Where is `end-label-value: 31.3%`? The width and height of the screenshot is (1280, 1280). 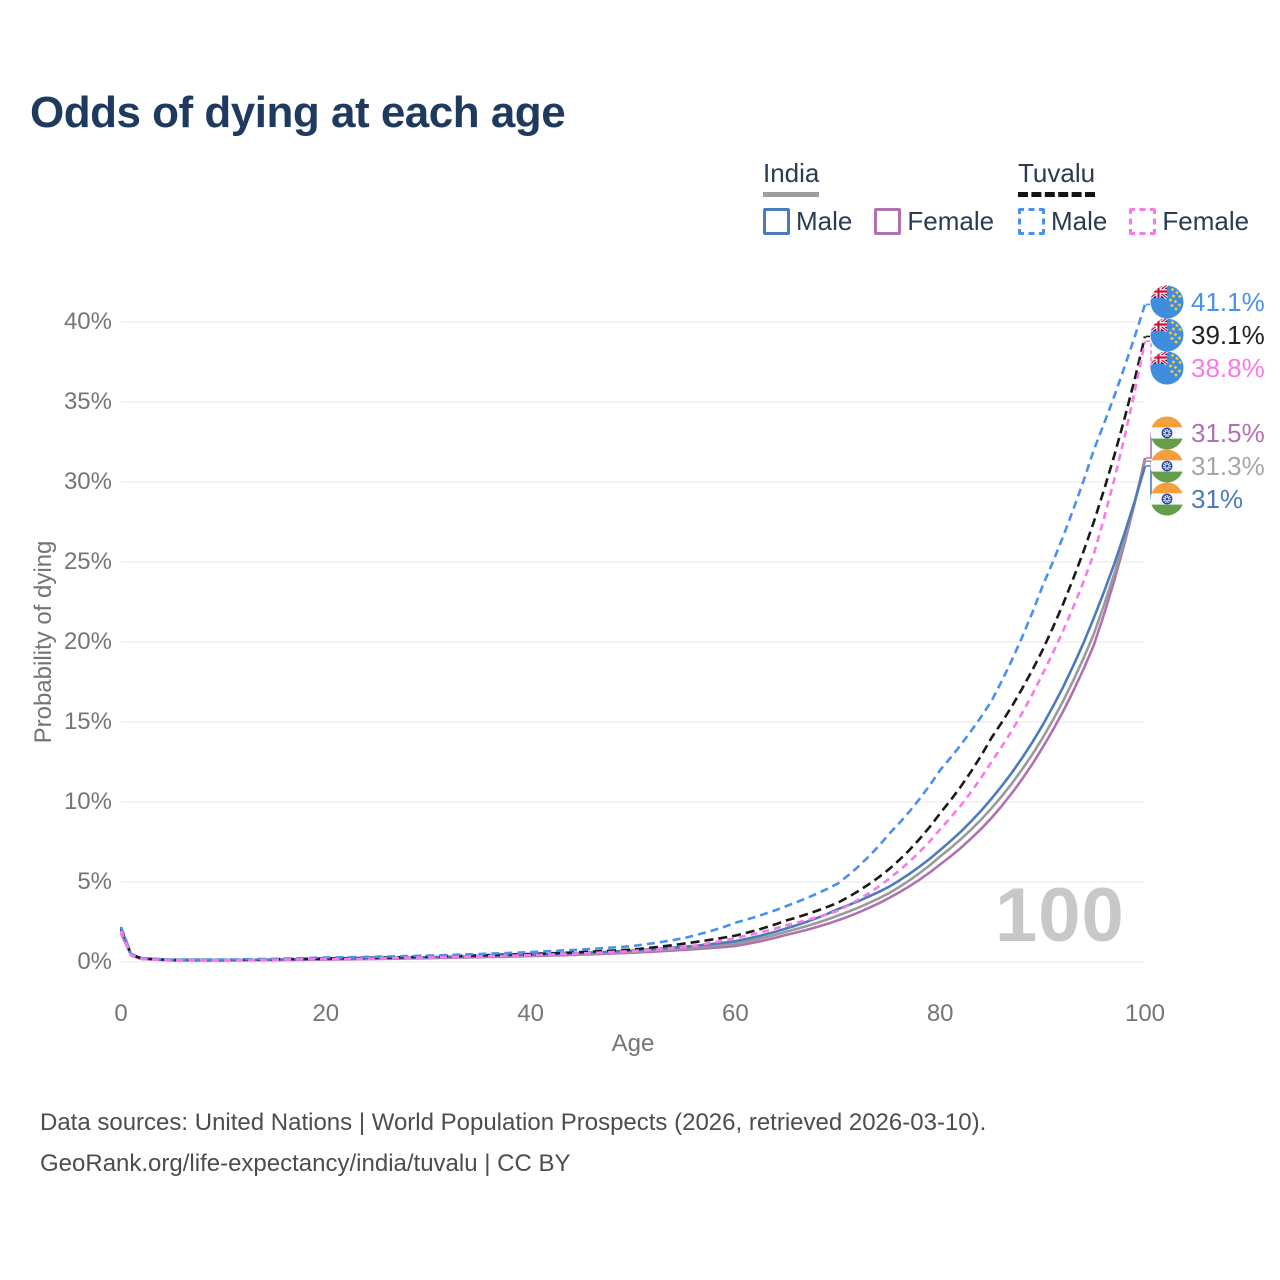
end-label-value: 31.3% is located at coordinates (1228, 465).